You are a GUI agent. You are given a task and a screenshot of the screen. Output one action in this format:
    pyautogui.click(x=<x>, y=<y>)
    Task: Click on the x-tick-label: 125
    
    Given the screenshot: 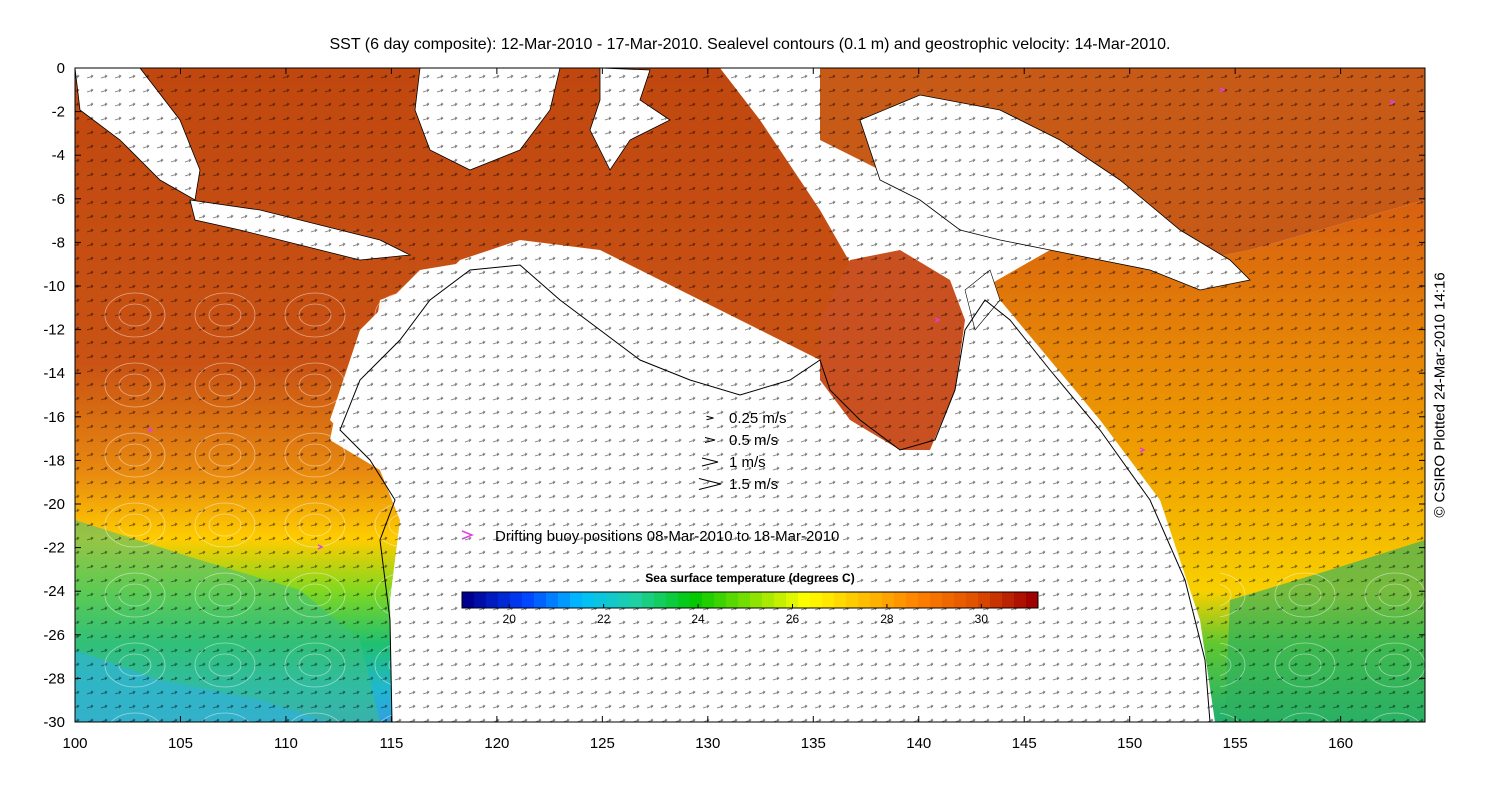 What is the action you would take?
    pyautogui.click(x=602, y=743)
    